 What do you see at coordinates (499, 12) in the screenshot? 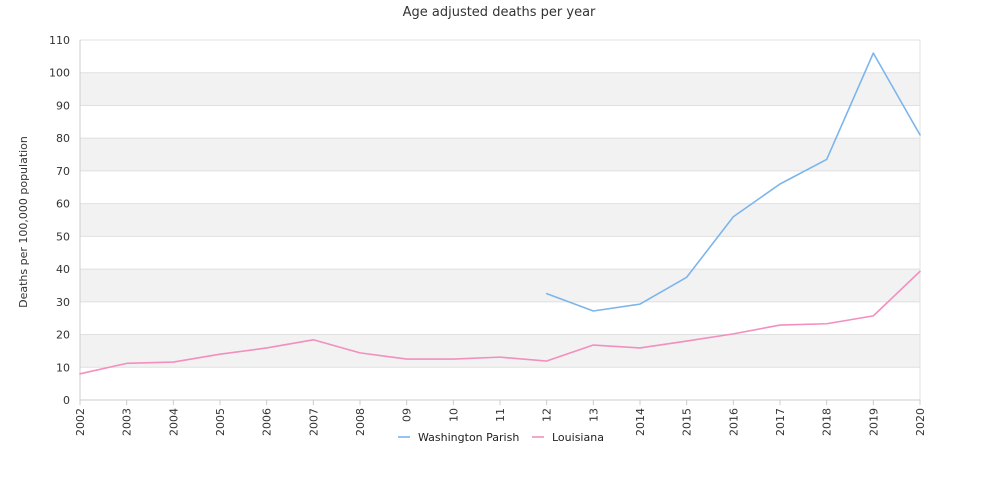
I see `chart-title: Age adjusted deaths per year` at bounding box center [499, 12].